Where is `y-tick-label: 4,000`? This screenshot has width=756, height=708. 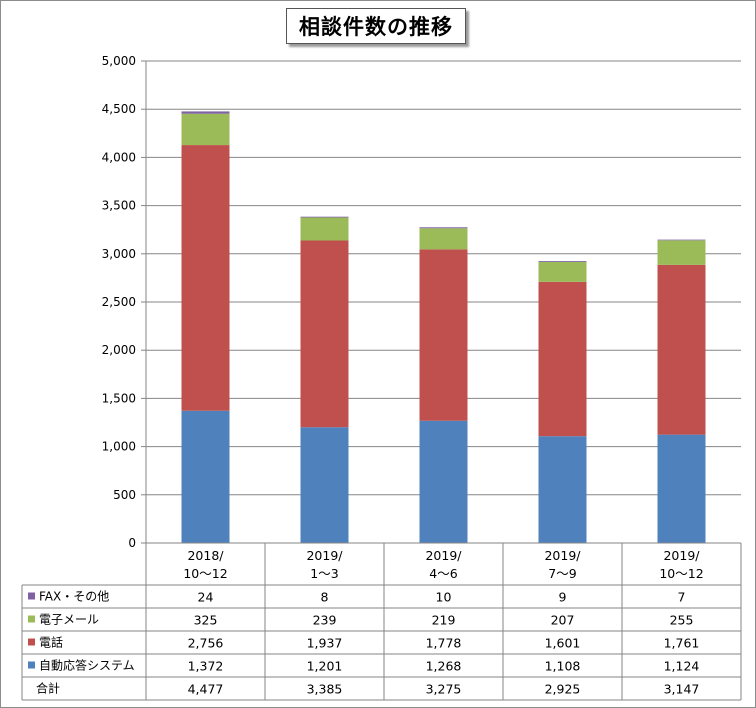 y-tick-label: 4,000 is located at coordinates (119, 157).